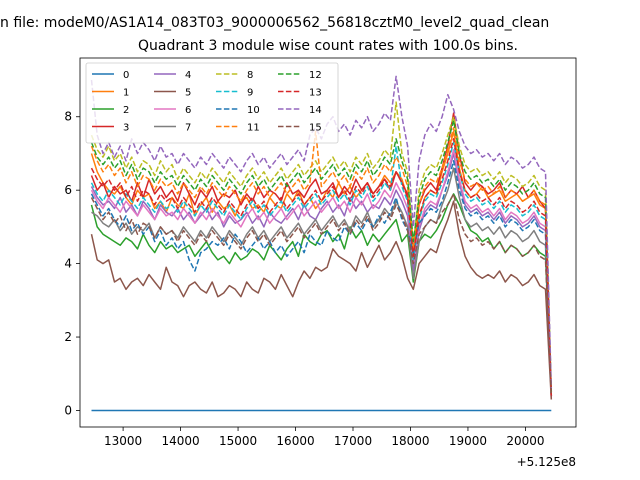 The width and height of the screenshot is (640, 480). Describe the element at coordinates (68, 337) in the screenshot. I see `y-tick-label: 2` at that location.